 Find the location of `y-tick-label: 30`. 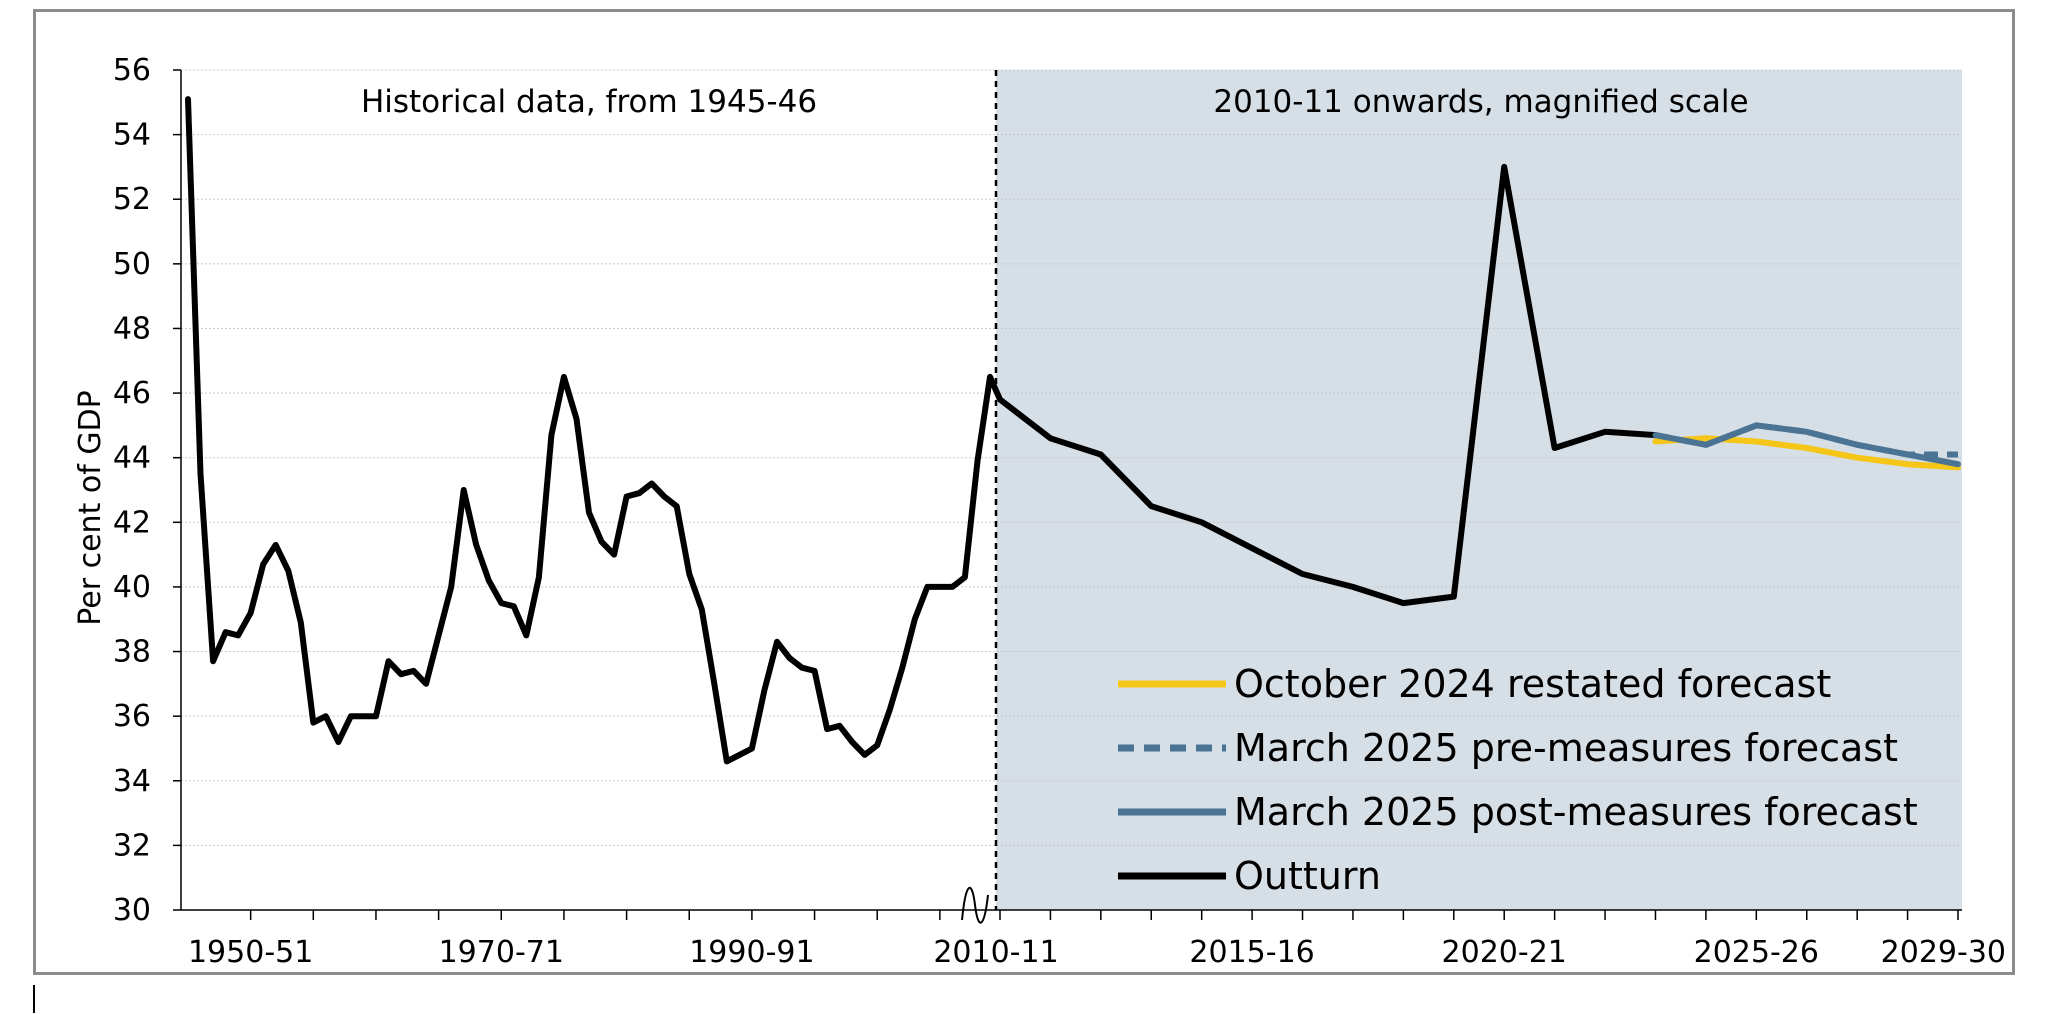

y-tick-label: 30 is located at coordinates (132, 910).